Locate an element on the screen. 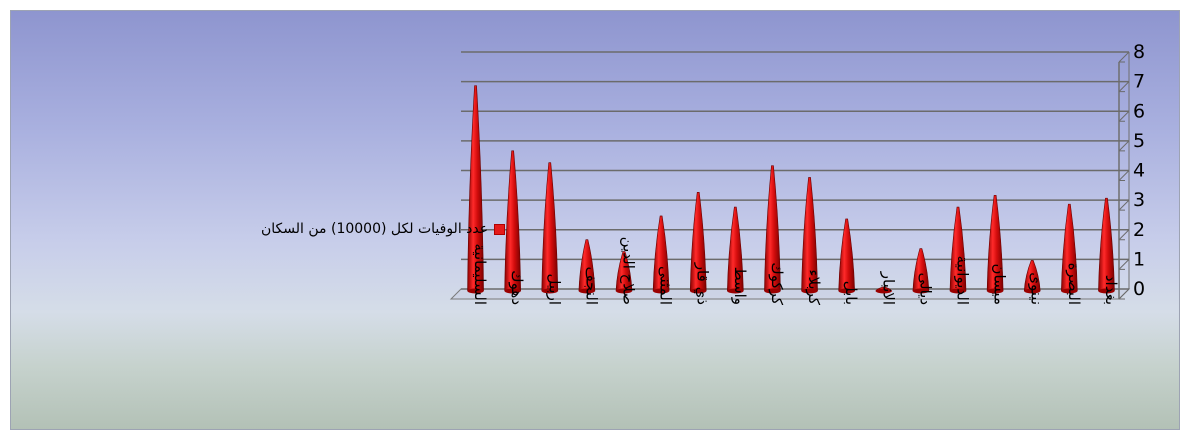  x-category-label: الديوانية is located at coordinates (963, 280).